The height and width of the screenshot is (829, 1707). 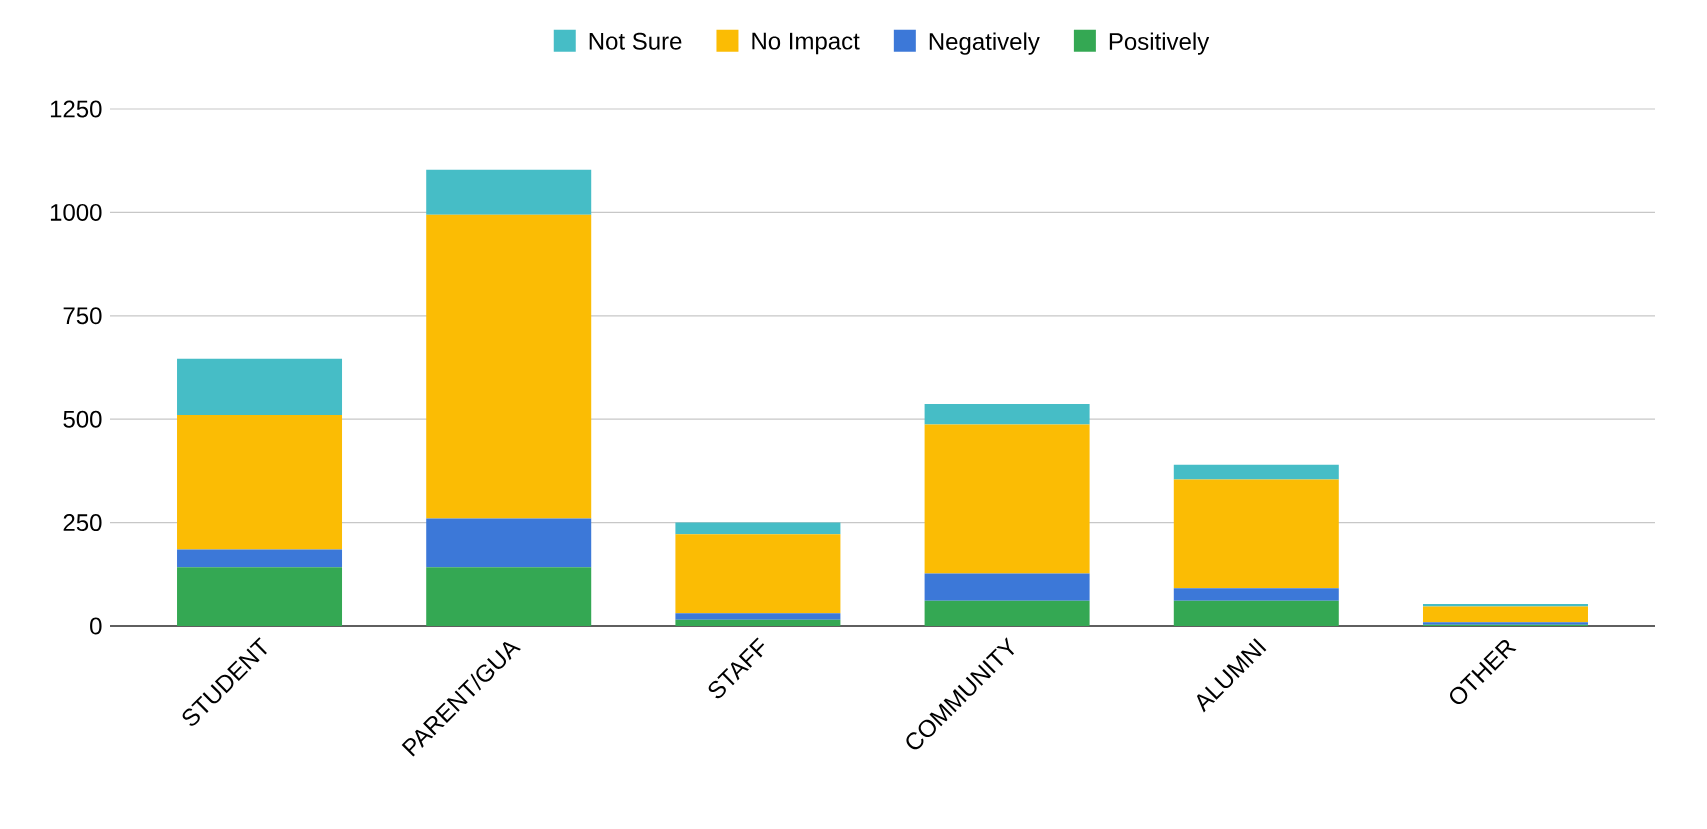 What do you see at coordinates (82, 316) in the screenshot?
I see `y-tick-label: 750` at bounding box center [82, 316].